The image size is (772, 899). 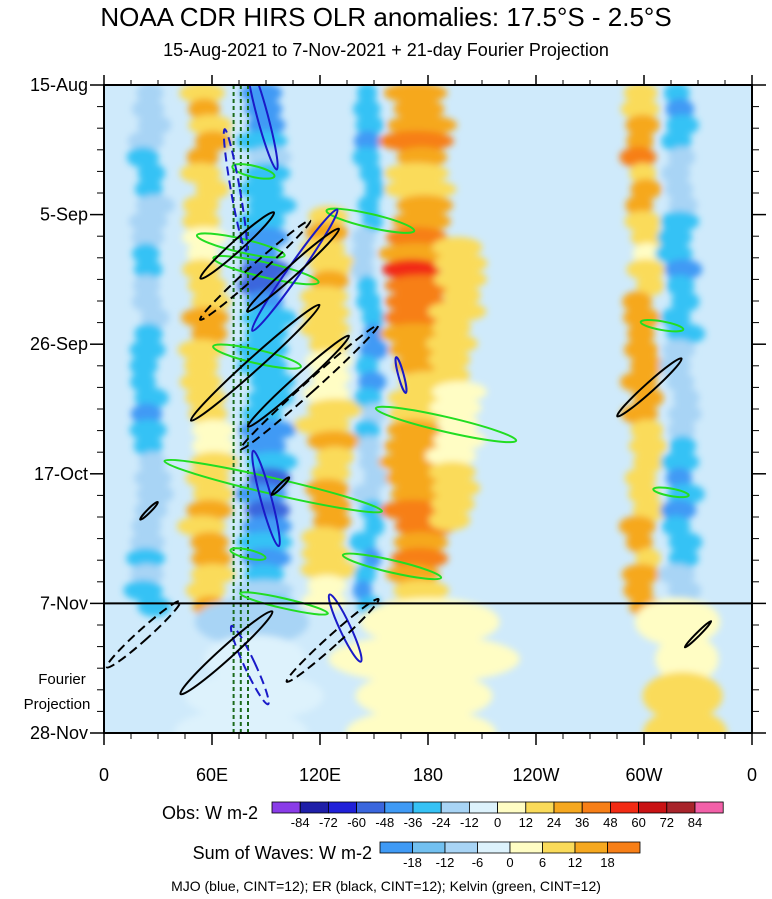 What do you see at coordinates (384, 822) in the screenshot?
I see `colorbar-level-label: -48` at bounding box center [384, 822].